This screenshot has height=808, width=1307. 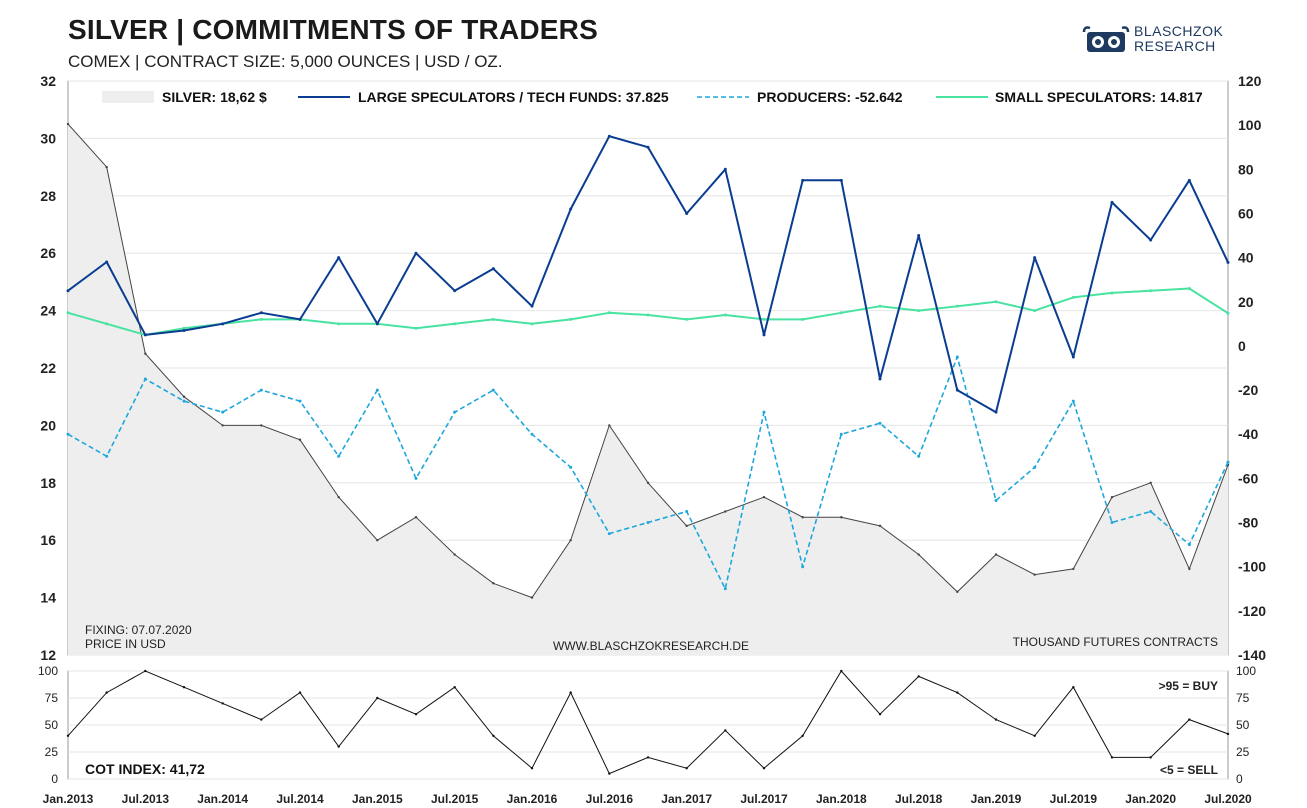 What do you see at coordinates (1246, 302) in the screenshot?
I see `right-axis-tick-label: 20` at bounding box center [1246, 302].